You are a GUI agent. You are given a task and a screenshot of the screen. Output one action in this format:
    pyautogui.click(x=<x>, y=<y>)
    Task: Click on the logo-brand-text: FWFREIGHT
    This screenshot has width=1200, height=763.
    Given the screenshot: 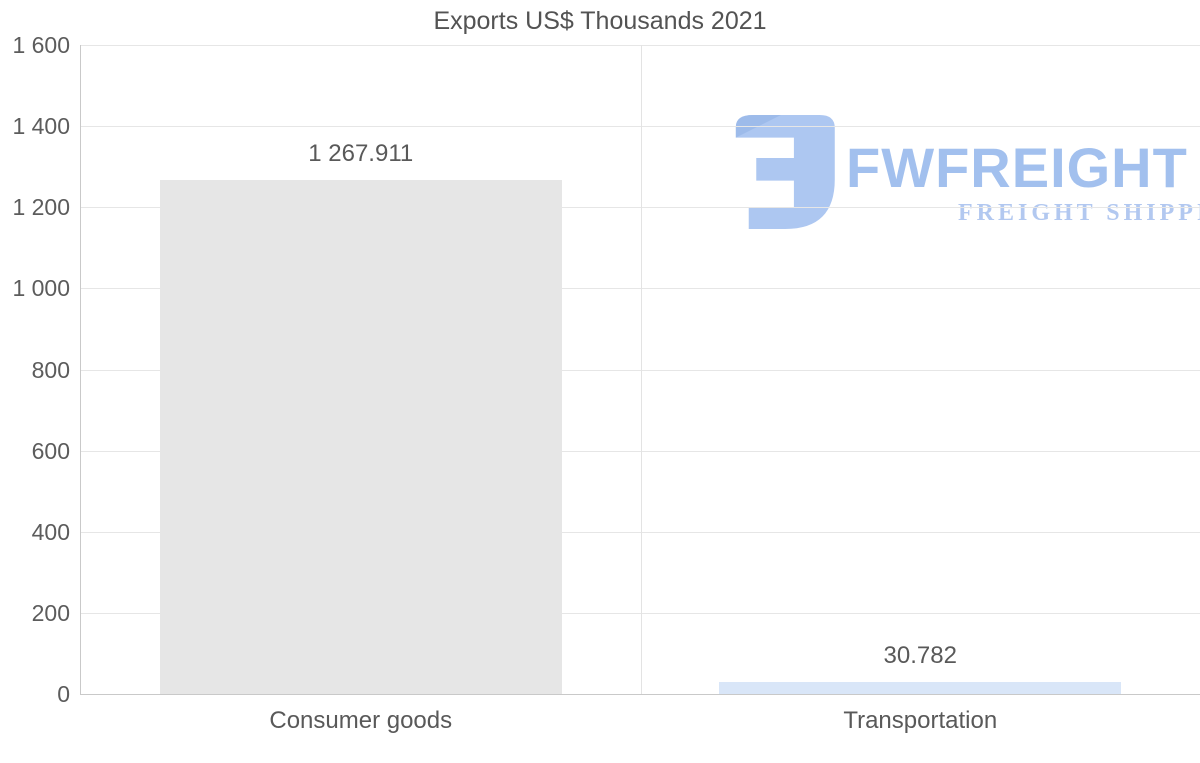 What is the action you would take?
    pyautogui.click(x=1017, y=167)
    